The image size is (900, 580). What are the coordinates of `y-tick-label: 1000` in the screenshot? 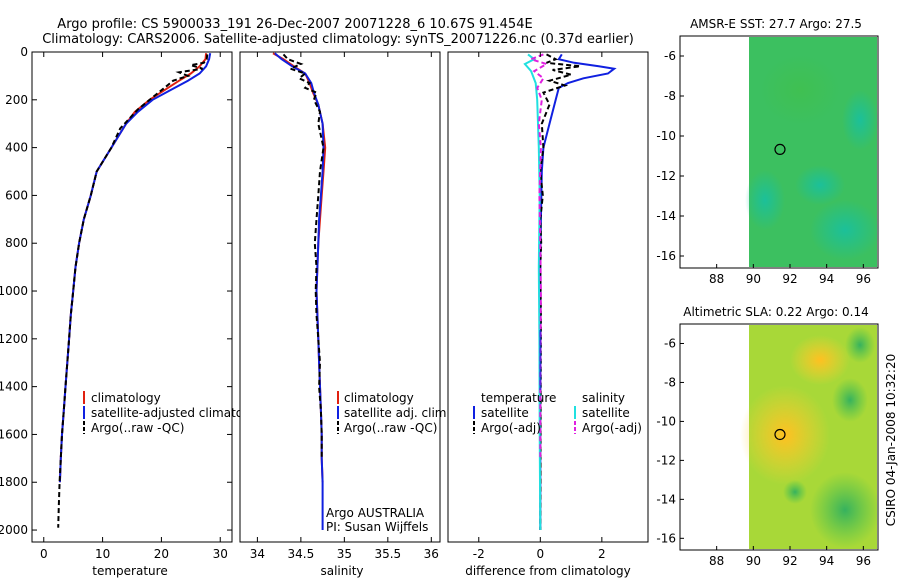 It's located at (14, 291).